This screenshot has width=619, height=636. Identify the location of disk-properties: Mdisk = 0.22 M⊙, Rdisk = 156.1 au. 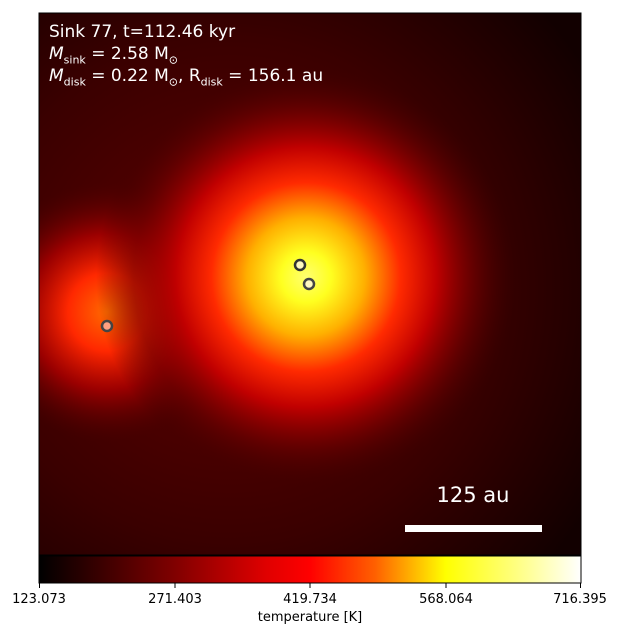
(186, 77).